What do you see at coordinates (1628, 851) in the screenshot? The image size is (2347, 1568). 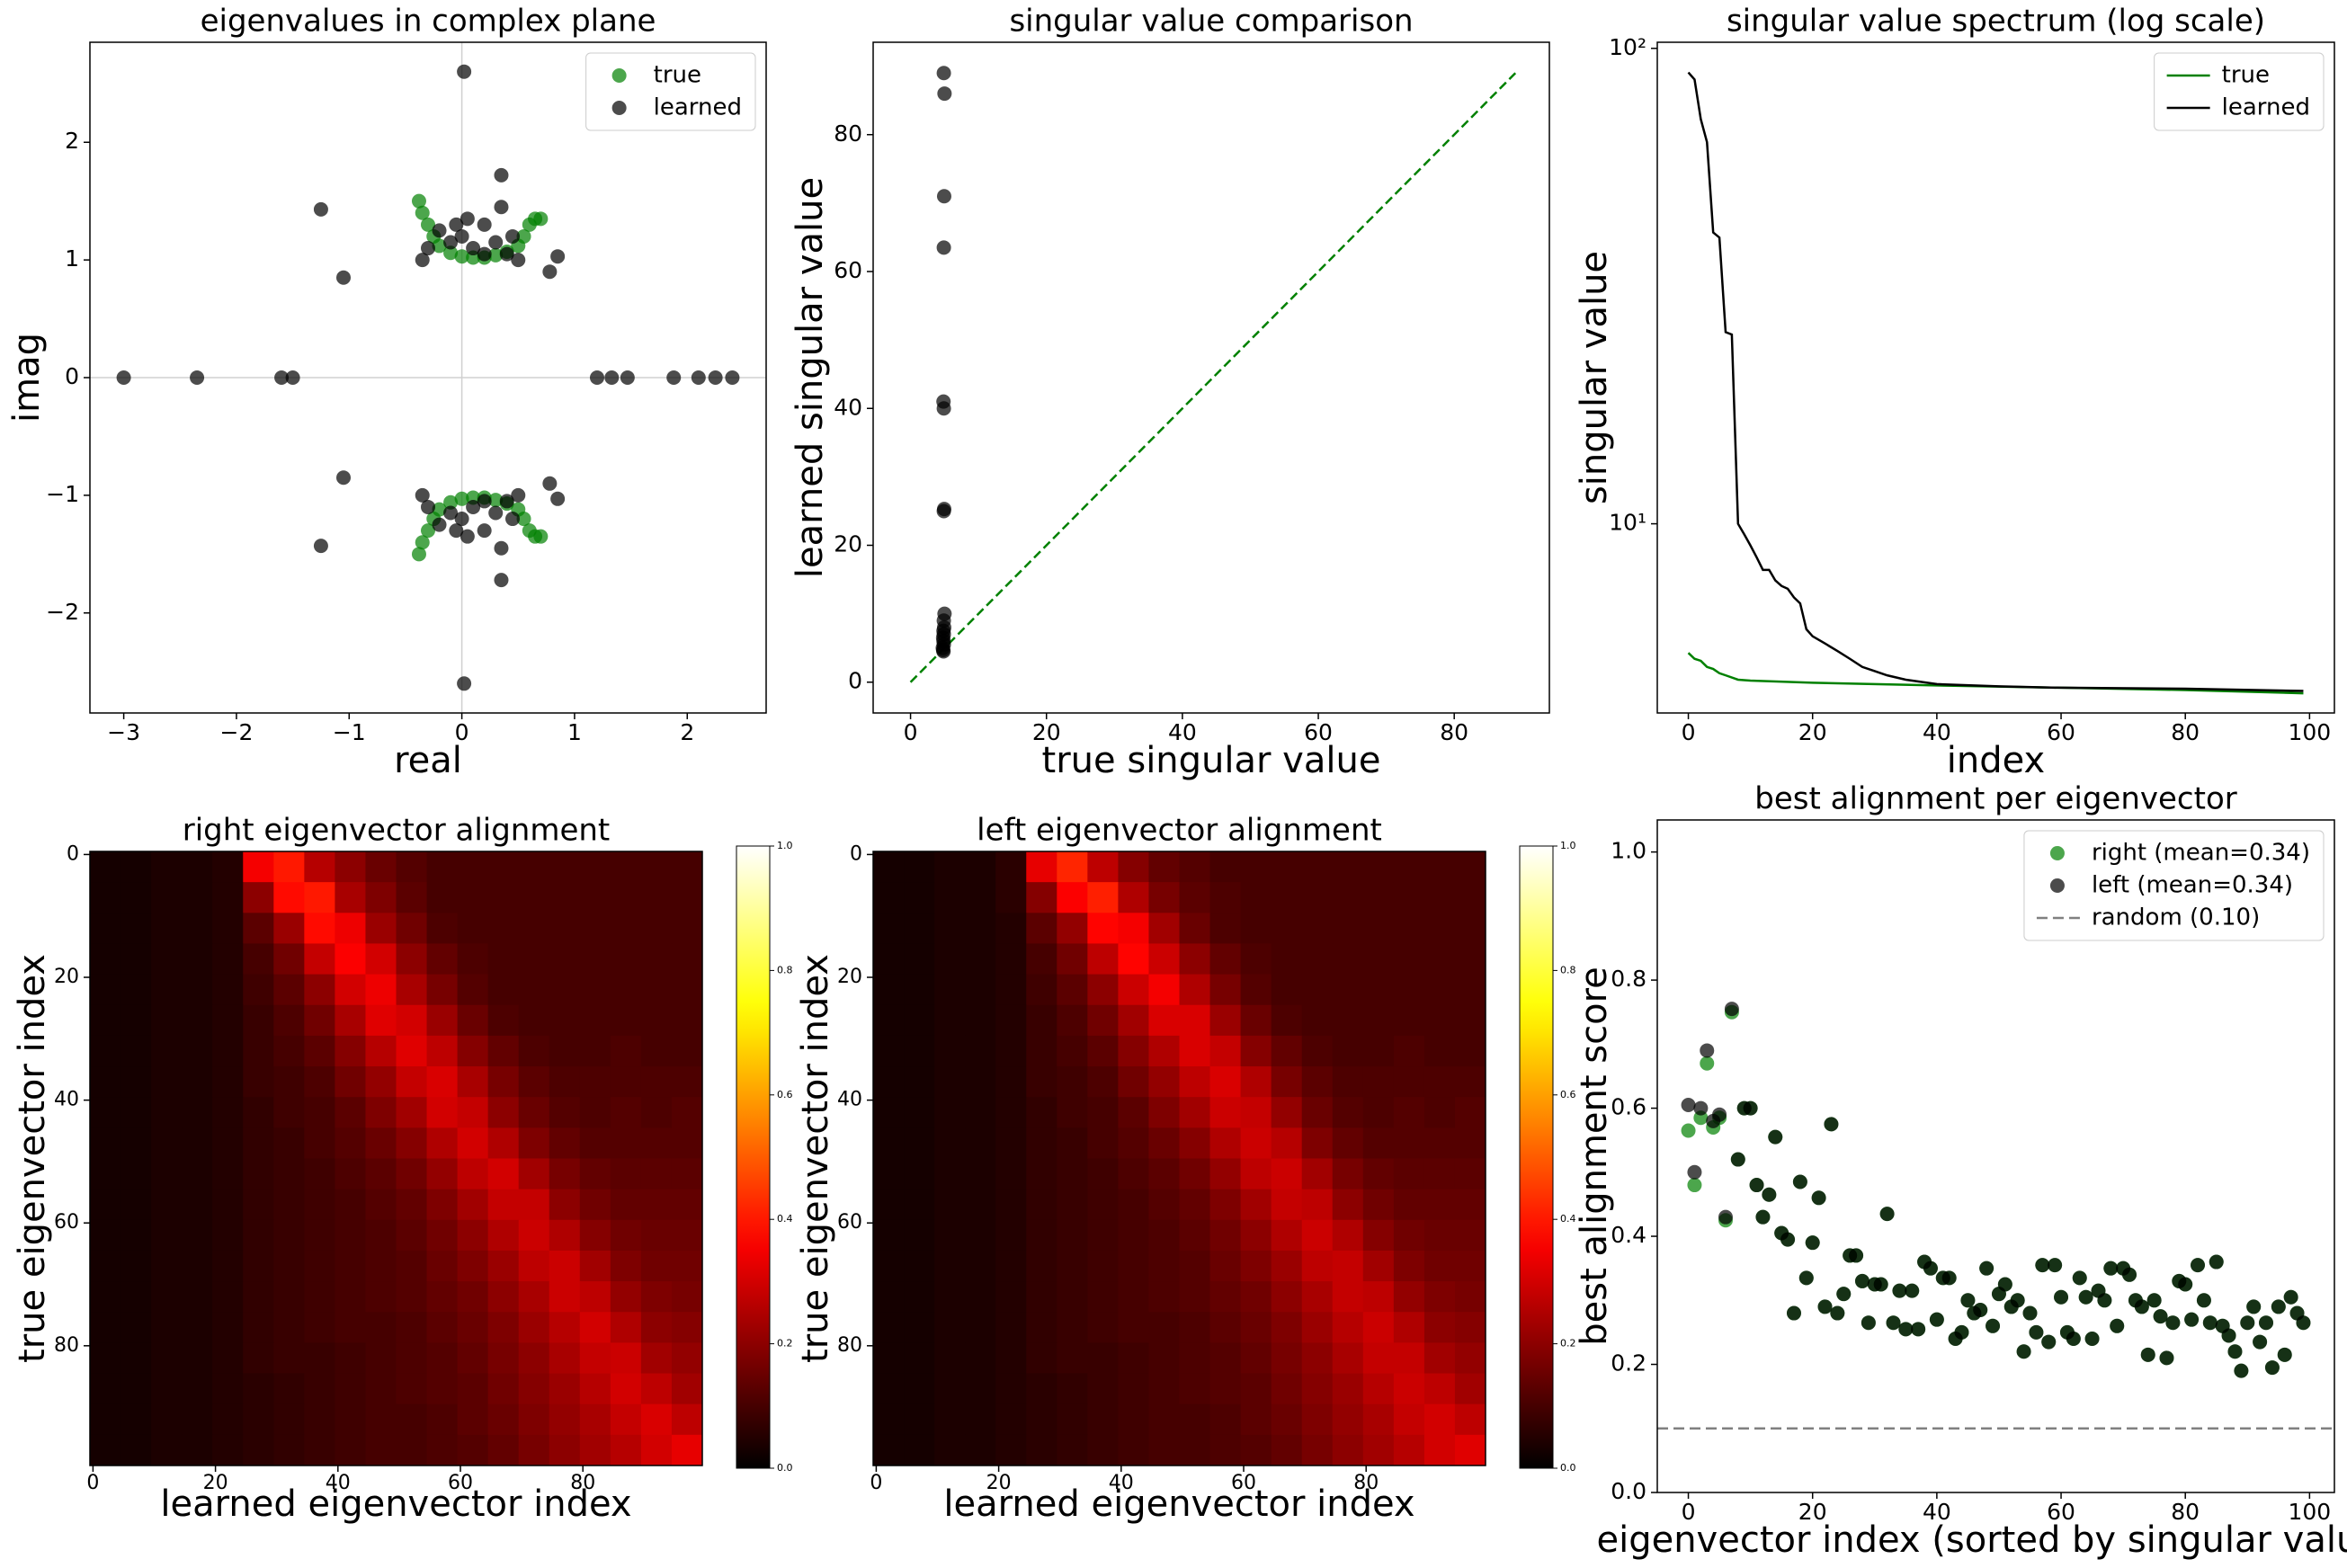 I see `y-tick-label: 1.0` at bounding box center [1628, 851].